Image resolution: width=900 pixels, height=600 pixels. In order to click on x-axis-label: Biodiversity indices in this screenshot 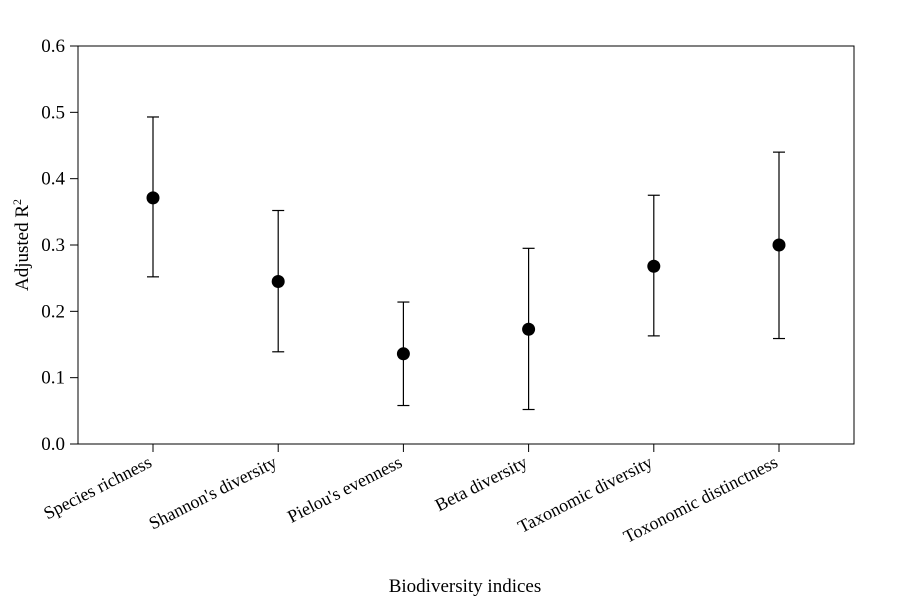, I will do `click(465, 586)`.